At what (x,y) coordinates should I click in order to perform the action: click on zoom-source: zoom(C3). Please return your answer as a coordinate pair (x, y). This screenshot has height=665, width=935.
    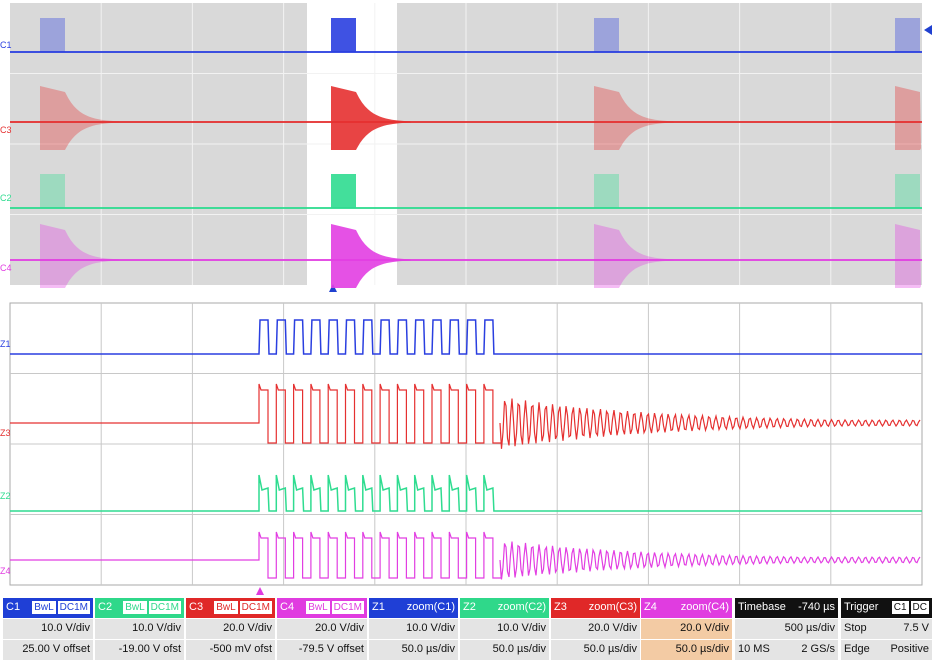
    Looking at the image, I should click on (612, 607).